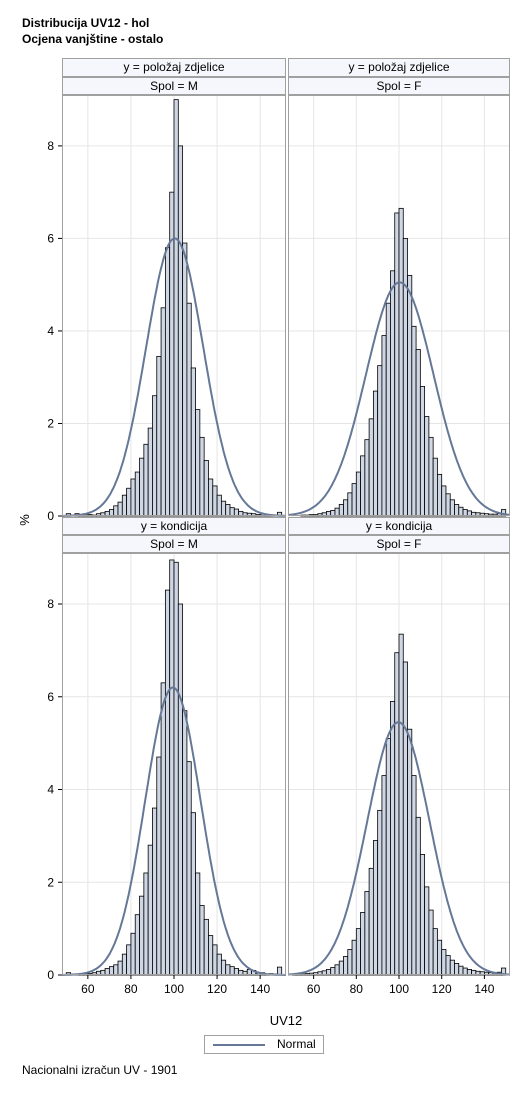  What do you see at coordinates (100, 1070) in the screenshot?
I see `footnote: Nacionalni izračun UV - 1901` at bounding box center [100, 1070].